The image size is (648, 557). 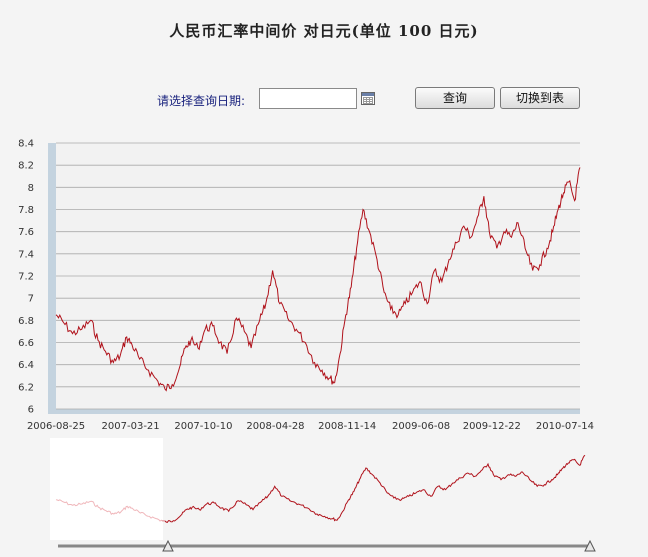 What do you see at coordinates (308, 98) in the screenshot?
I see `date-input` at bounding box center [308, 98].